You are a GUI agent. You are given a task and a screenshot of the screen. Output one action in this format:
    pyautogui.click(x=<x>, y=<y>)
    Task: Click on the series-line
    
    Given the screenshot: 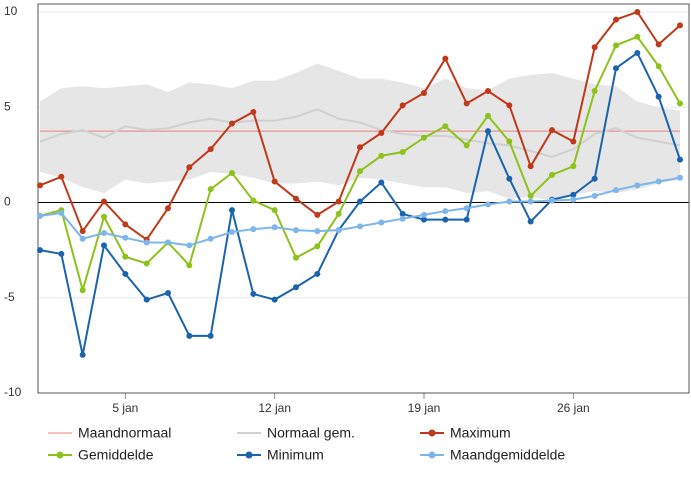 What is the action you would take?
    pyautogui.click(x=360, y=133)
    